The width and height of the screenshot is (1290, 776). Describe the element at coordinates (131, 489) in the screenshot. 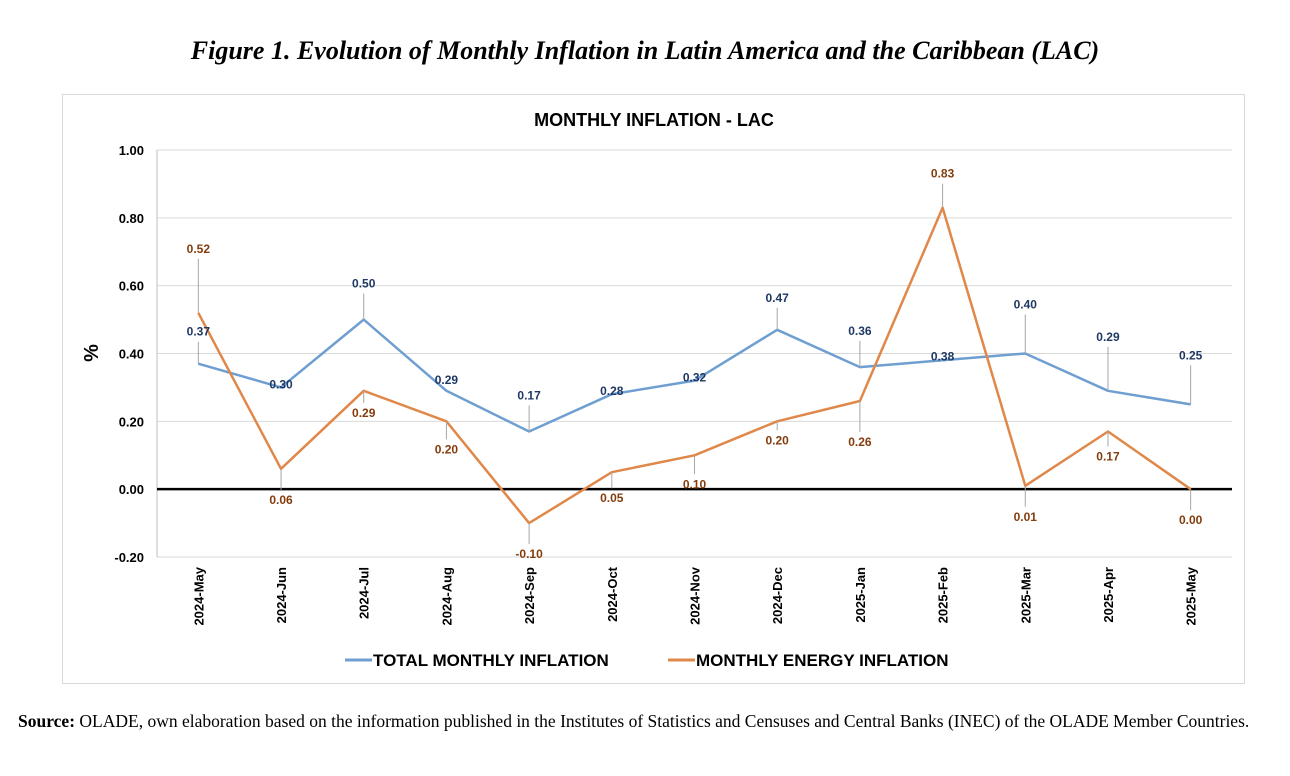

I see `y-tick-label: 0.00` at that location.